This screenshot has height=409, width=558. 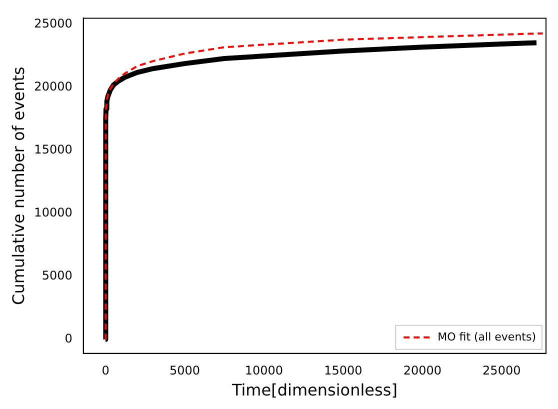 What do you see at coordinates (68, 339) in the screenshot?
I see `y-tick-label: 0` at bounding box center [68, 339].